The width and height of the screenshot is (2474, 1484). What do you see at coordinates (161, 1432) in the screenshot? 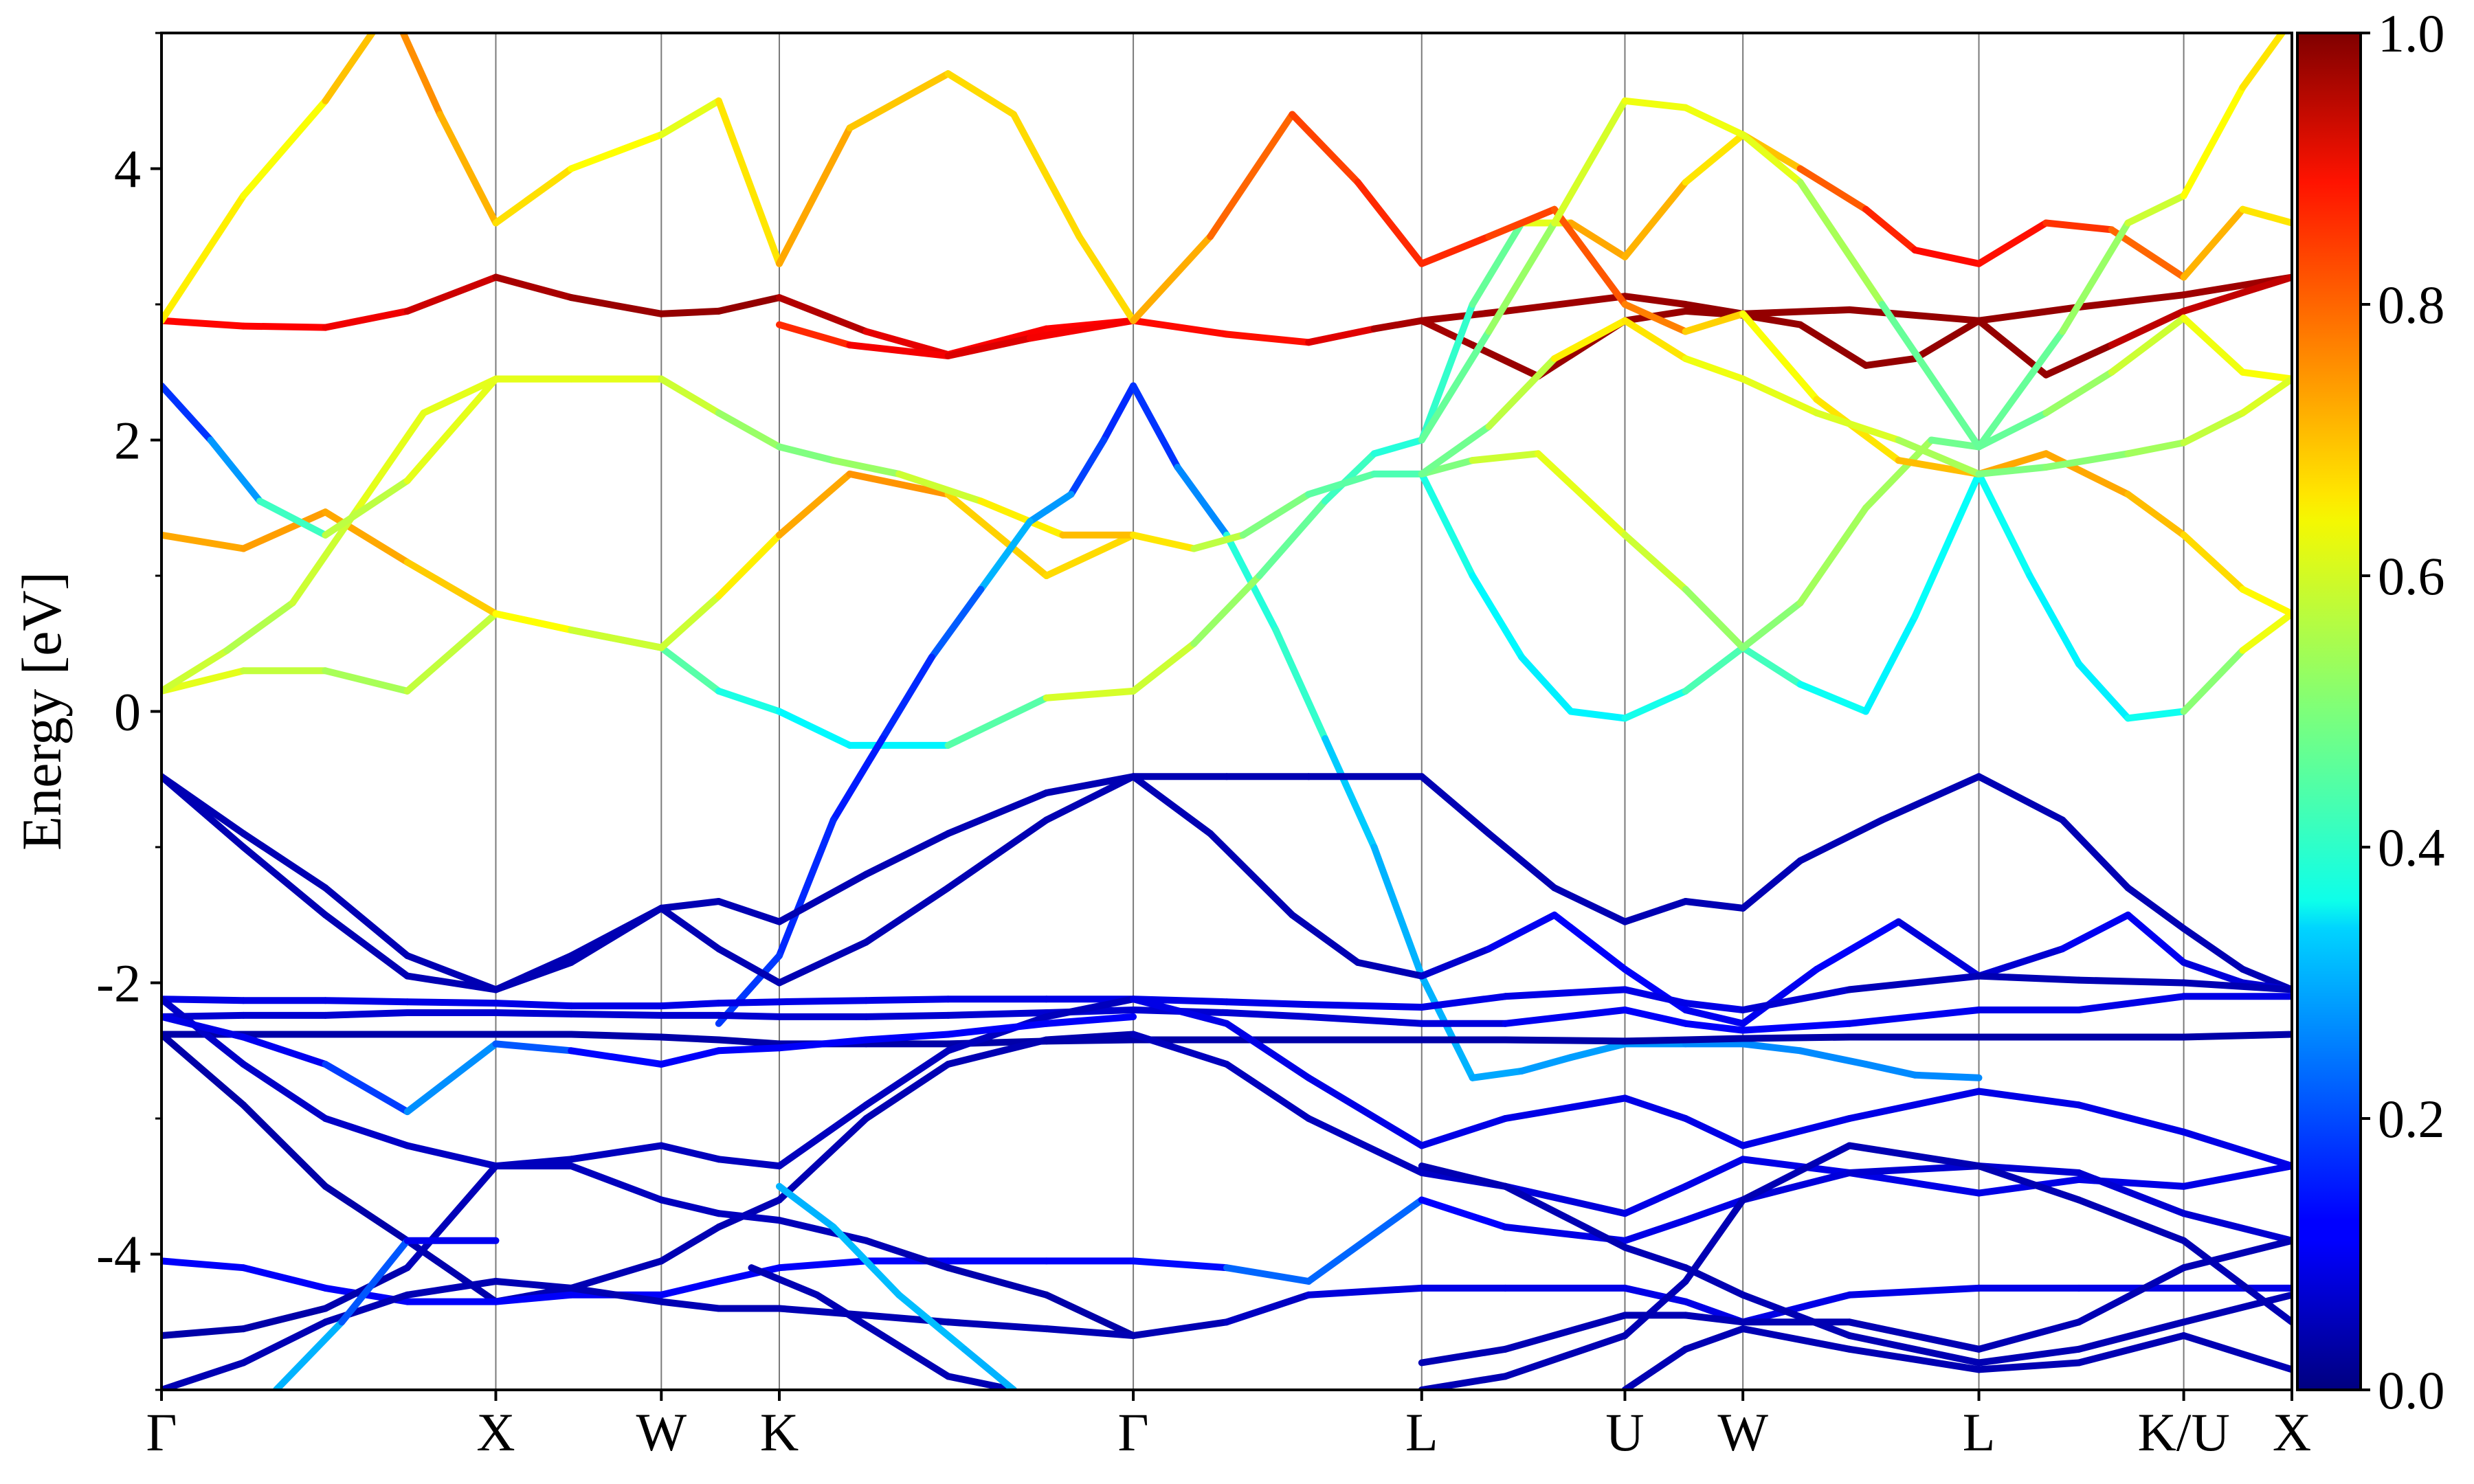
I see `x-tick-label: Γ` at bounding box center [161, 1432].